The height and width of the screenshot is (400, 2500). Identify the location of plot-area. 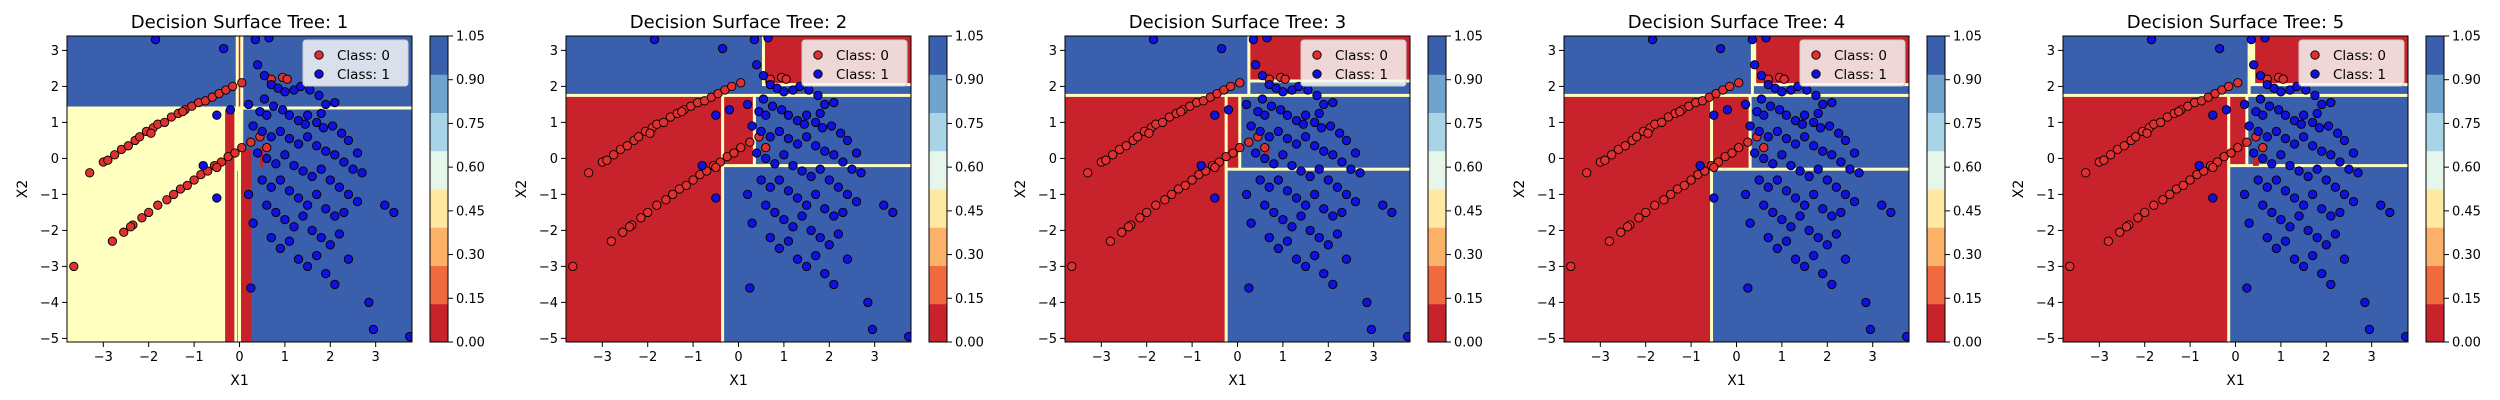
(1237, 189).